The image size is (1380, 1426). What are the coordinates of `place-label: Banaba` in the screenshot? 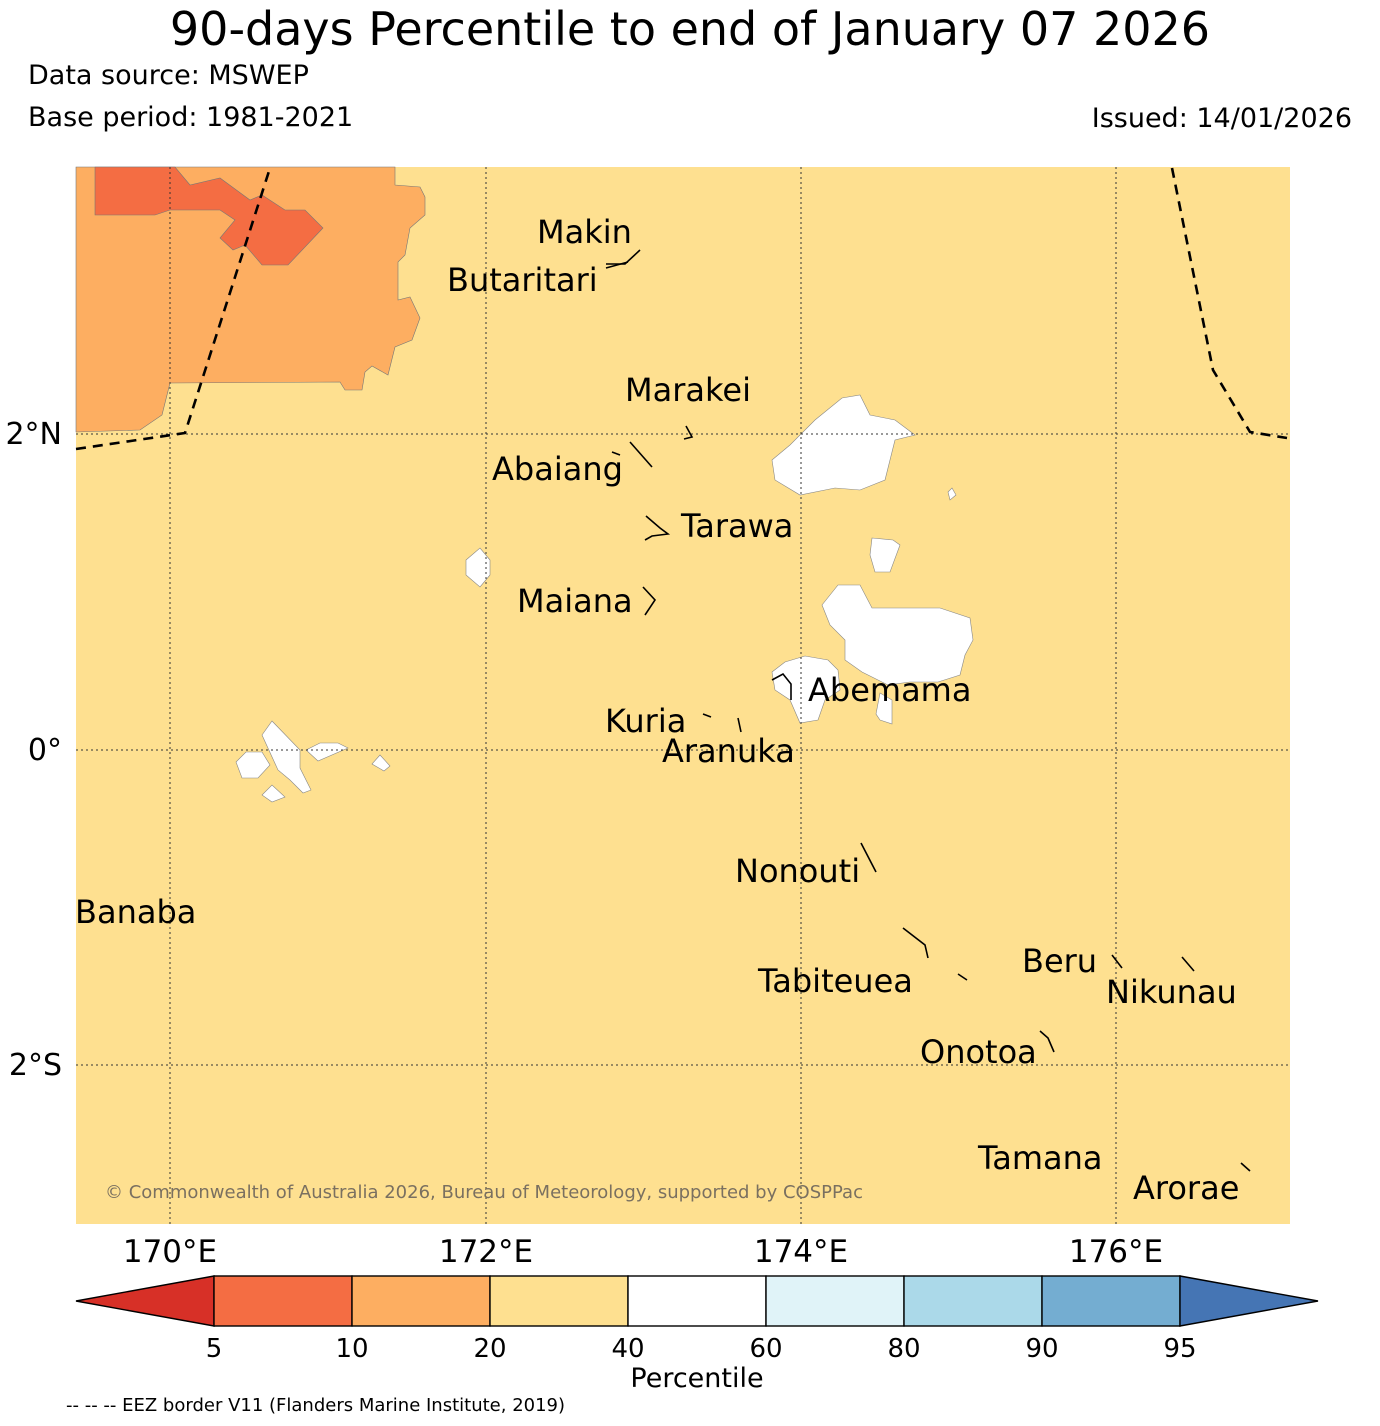 It's located at (135, 912).